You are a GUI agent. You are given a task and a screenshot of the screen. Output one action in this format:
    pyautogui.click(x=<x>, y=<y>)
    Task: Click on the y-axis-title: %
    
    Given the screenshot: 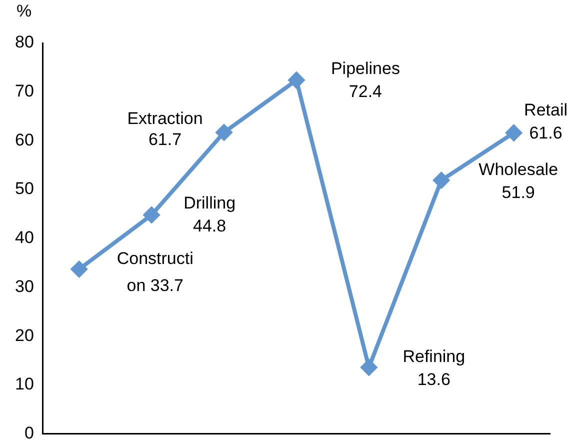 What is the action you would take?
    pyautogui.click(x=24, y=11)
    